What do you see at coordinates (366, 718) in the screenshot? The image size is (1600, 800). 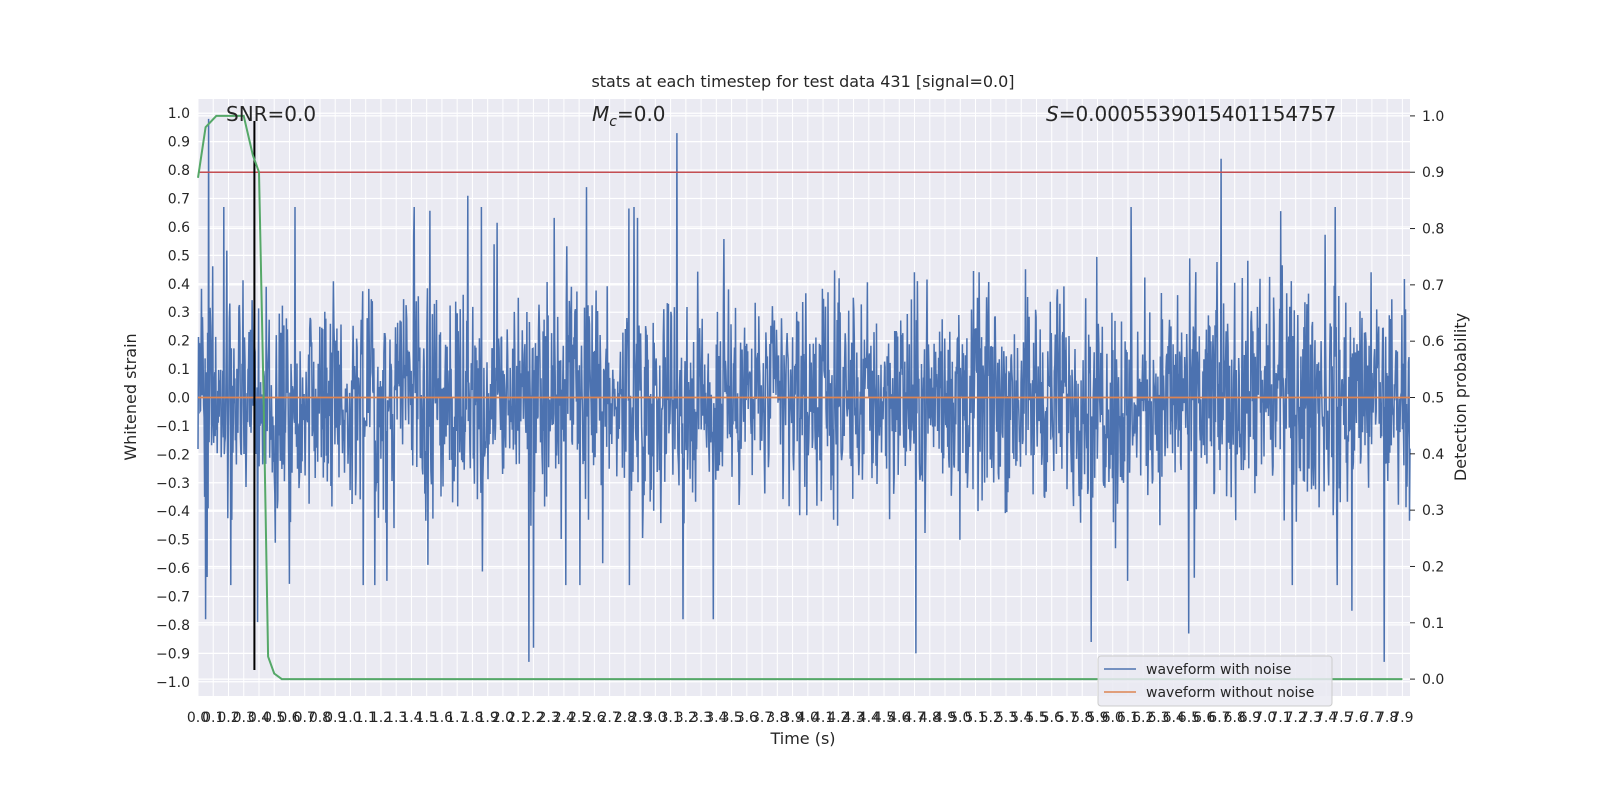 I see `x-tick-label: 1.1` at bounding box center [366, 718].